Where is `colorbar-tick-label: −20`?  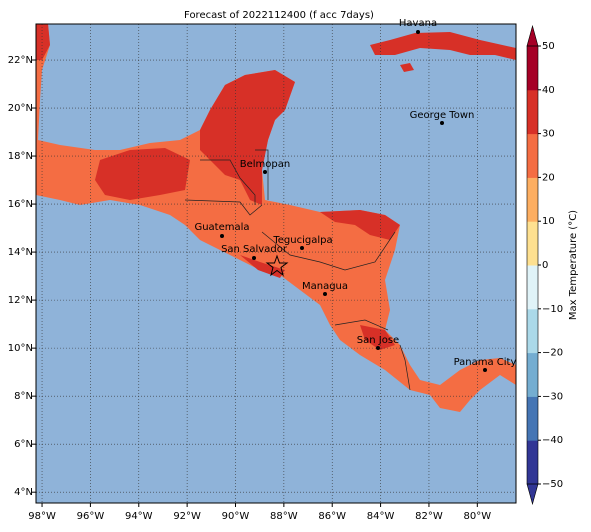
colorbar-tick-label: −20 is located at coordinates (552, 353).